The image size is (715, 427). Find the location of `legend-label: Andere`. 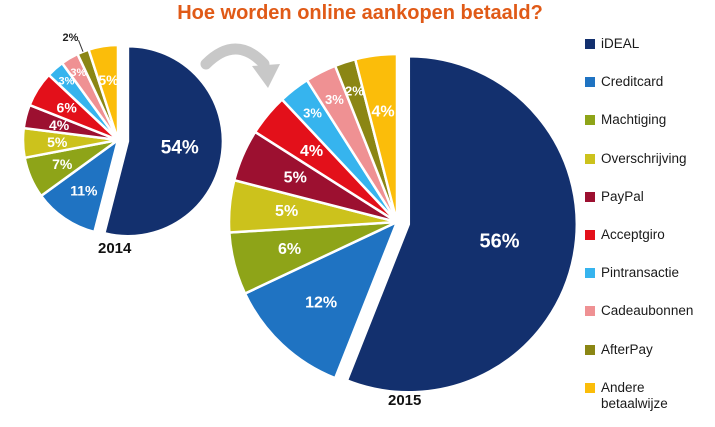

legend-label: Andere is located at coordinates (623, 387).